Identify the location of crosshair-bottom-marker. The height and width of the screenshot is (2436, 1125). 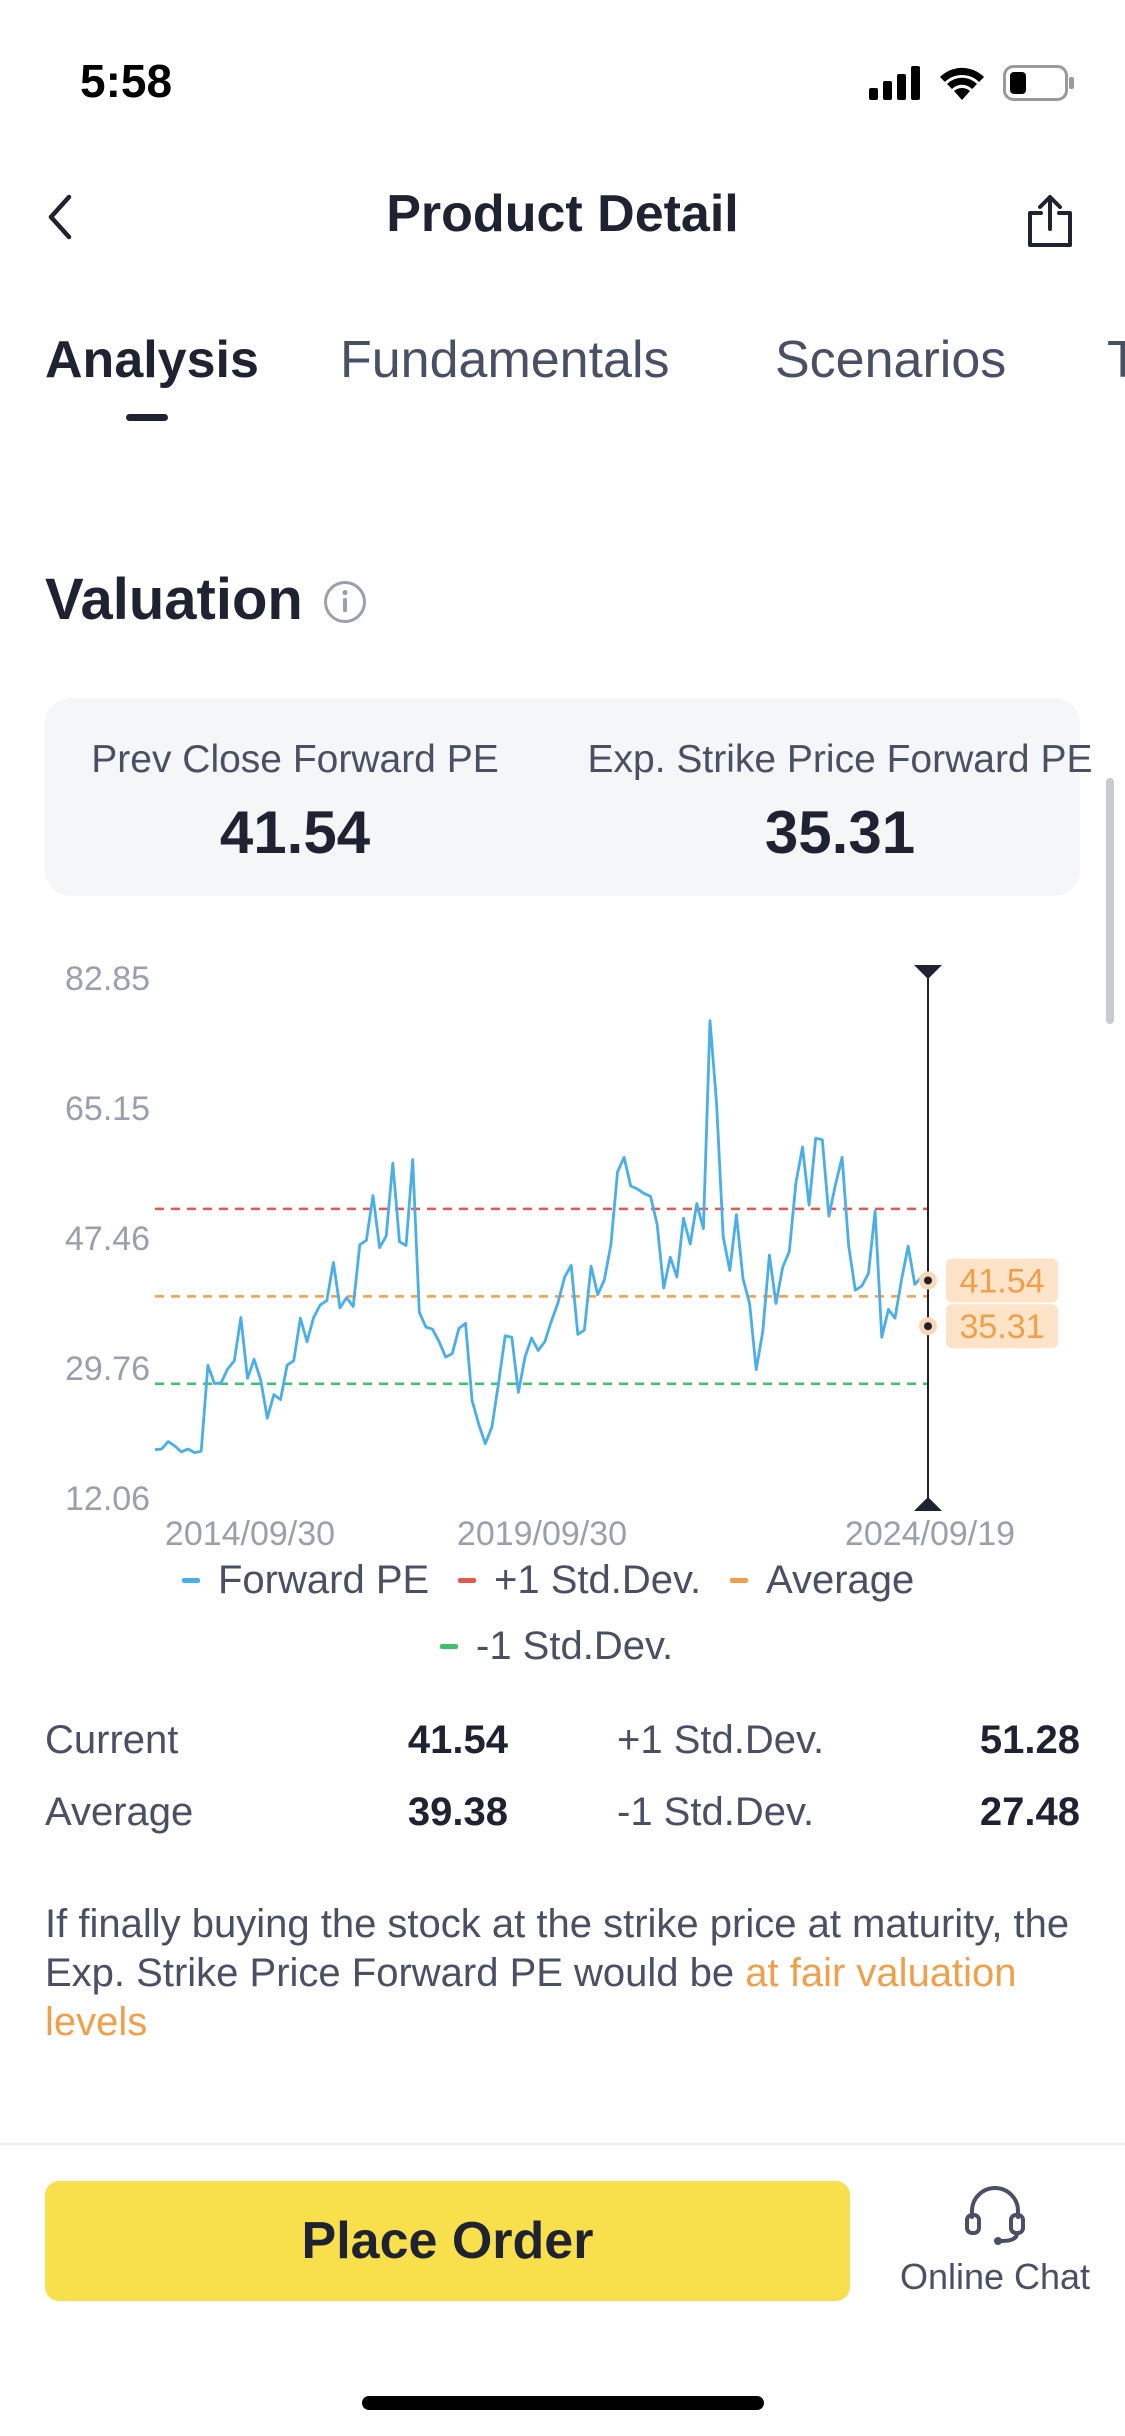
(928, 1504).